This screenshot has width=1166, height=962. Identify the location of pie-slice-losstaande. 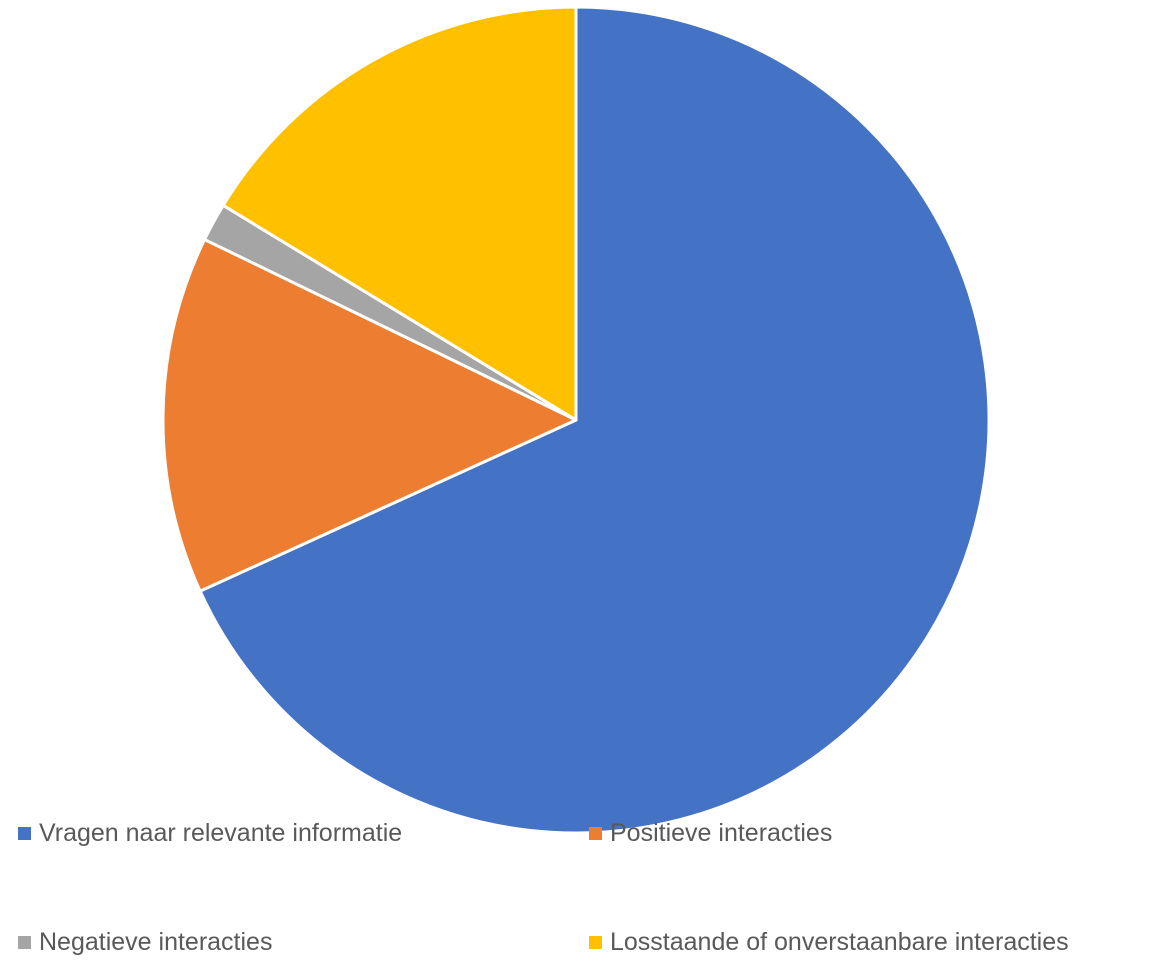
(399, 213).